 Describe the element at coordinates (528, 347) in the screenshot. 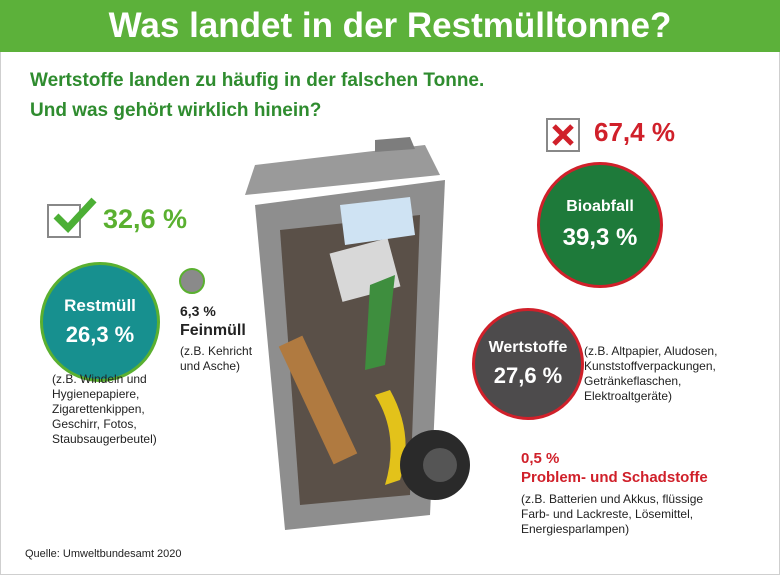

I see `wertstoffe-label: Wertstoffe` at that location.